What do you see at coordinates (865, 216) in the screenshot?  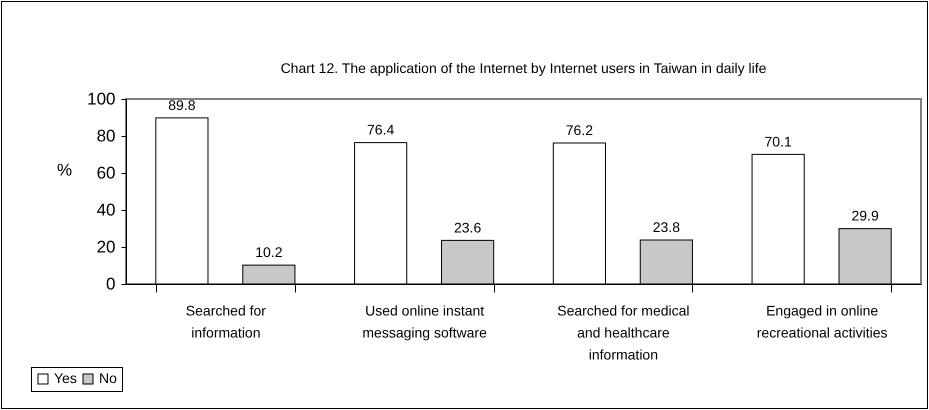 I see `data-label: 29.9` at bounding box center [865, 216].